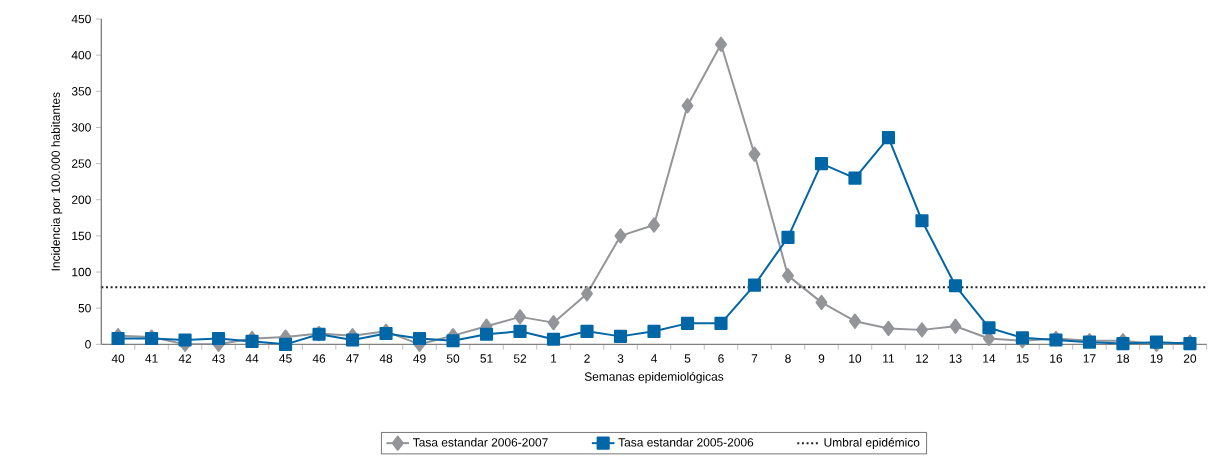 The image size is (1210, 463). I want to click on x-tick-label: 8, so click(788, 358).